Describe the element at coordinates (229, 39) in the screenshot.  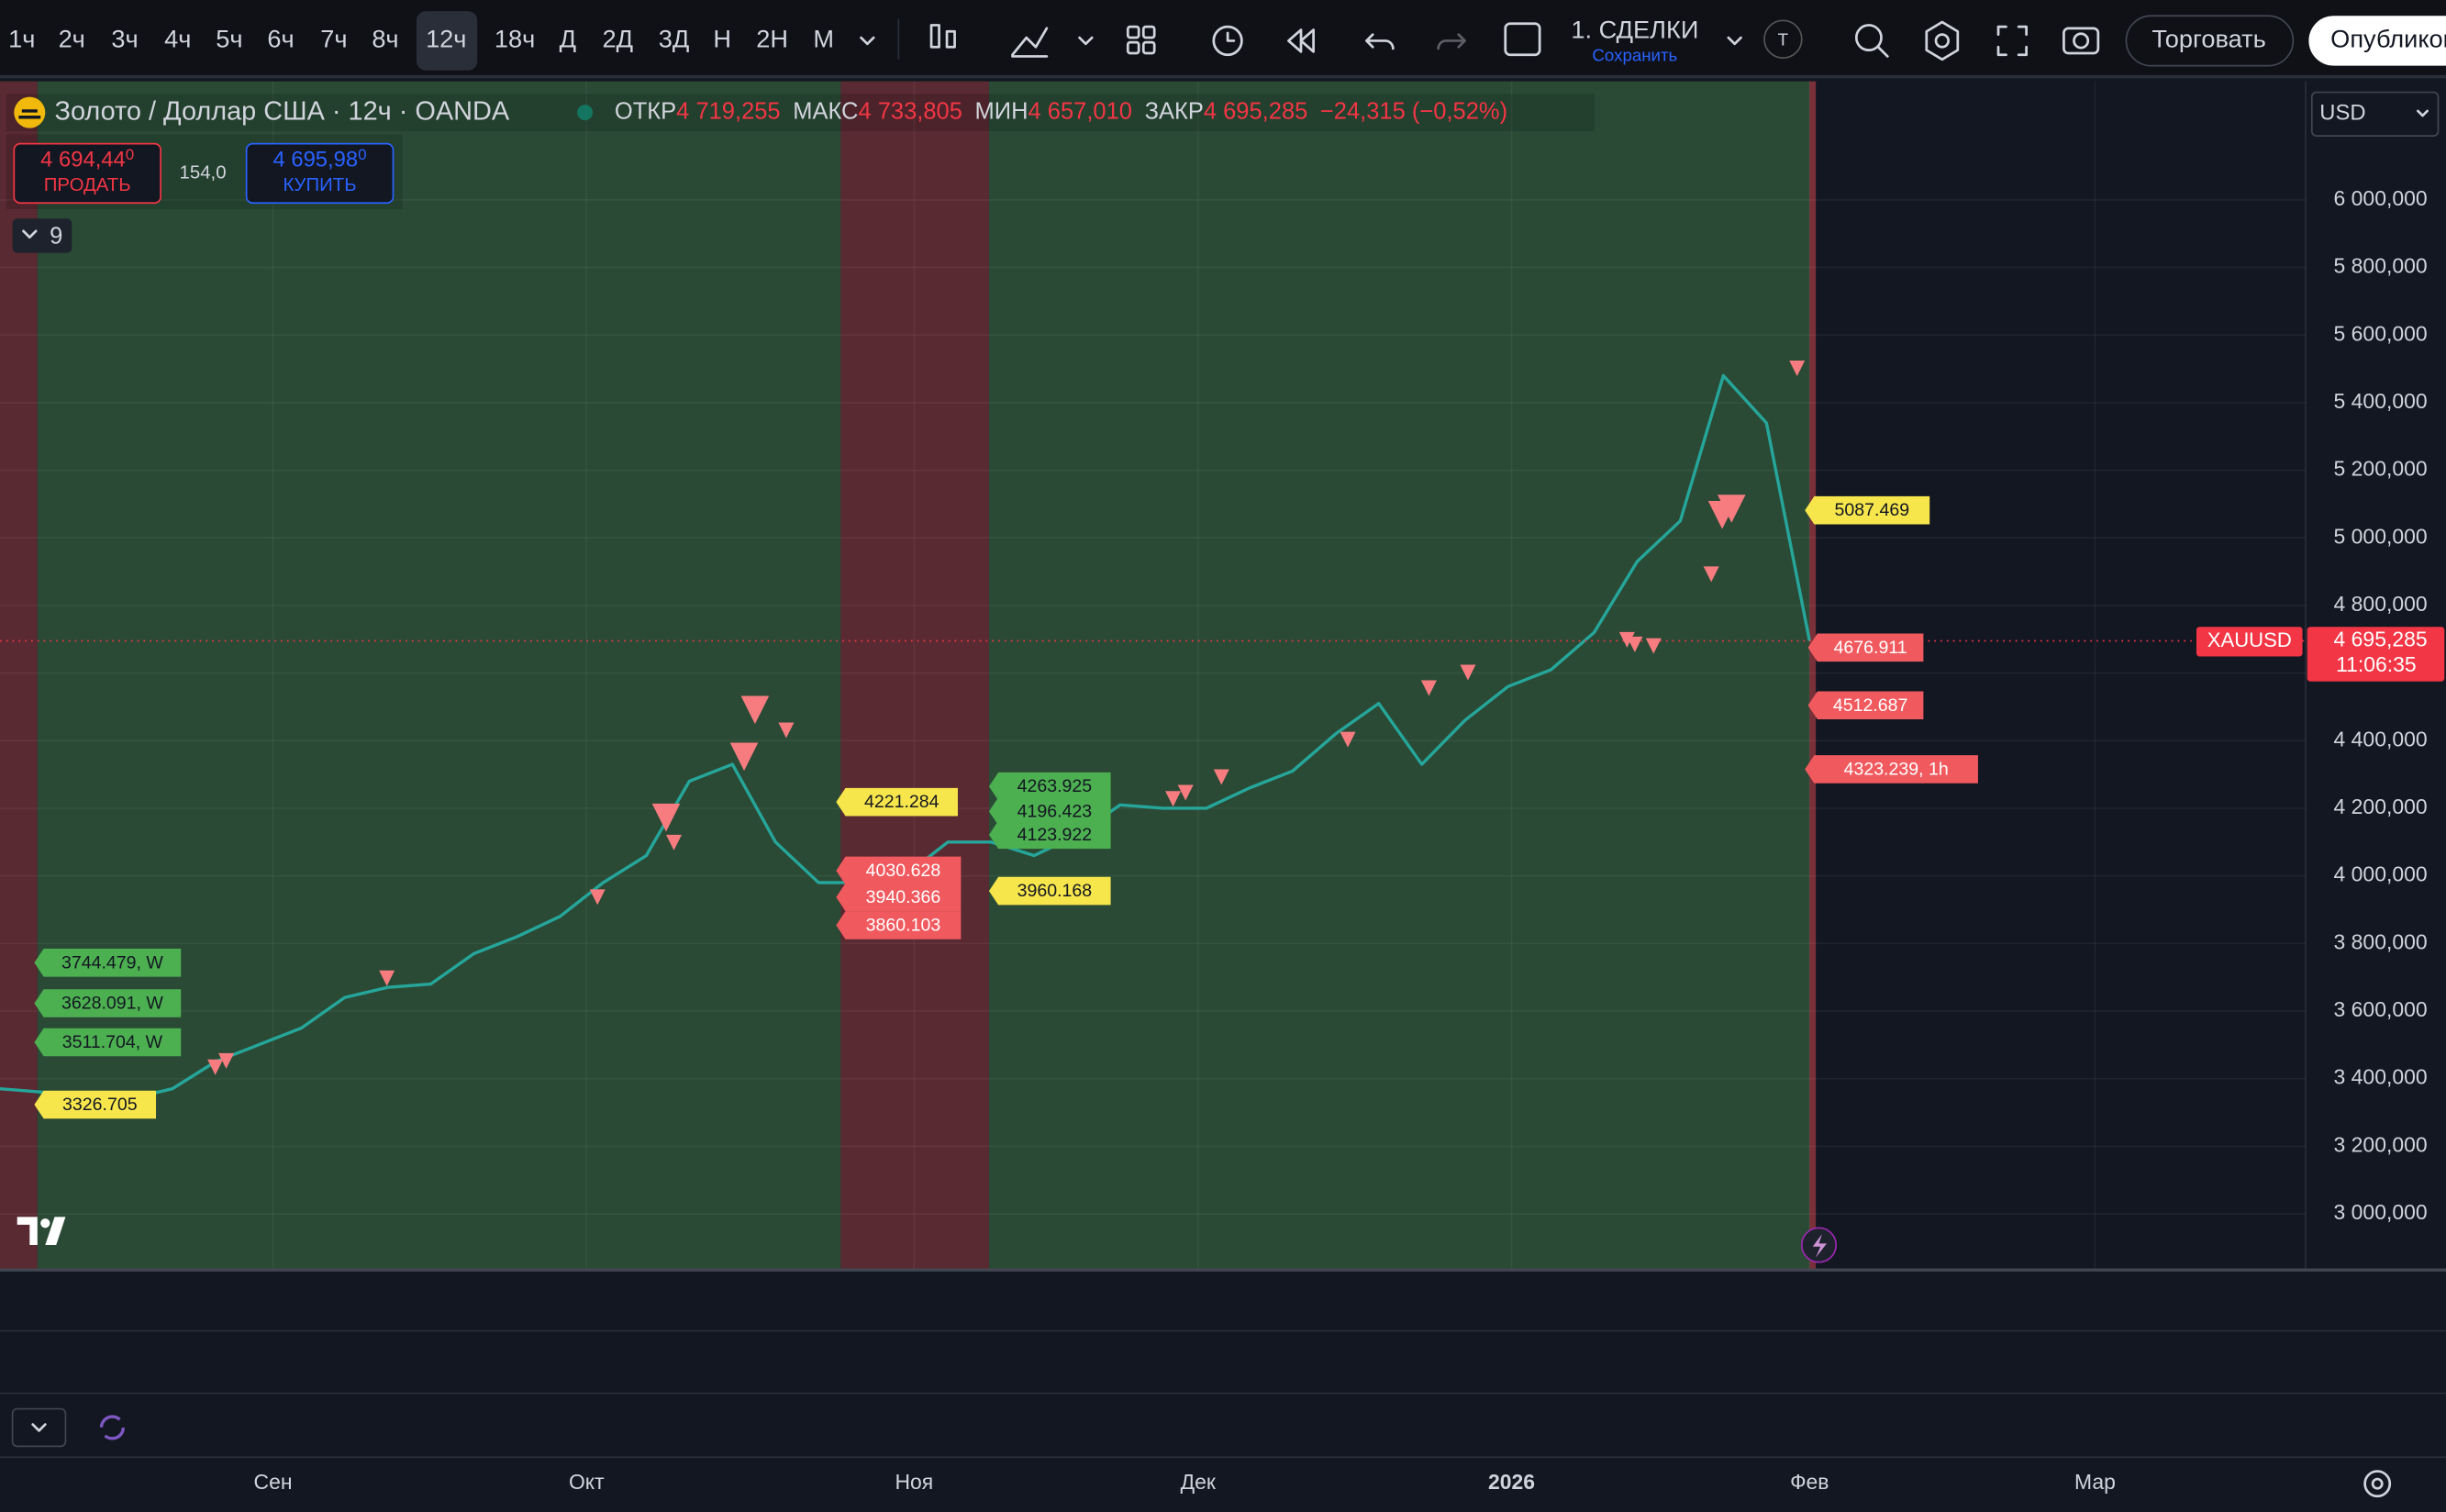
I see `interval-button: 5ч` at that location.